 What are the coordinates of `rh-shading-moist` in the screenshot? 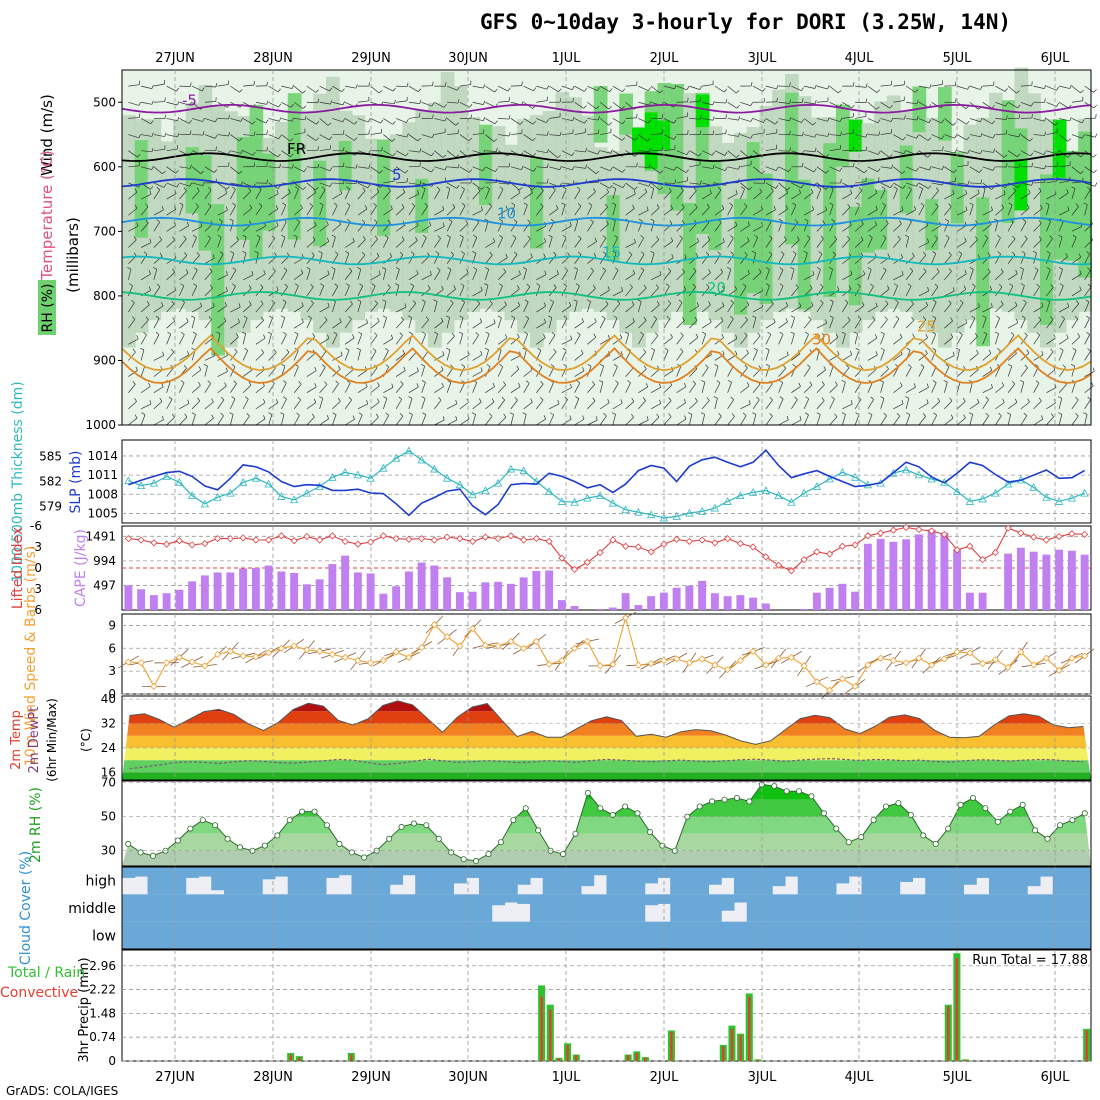 It's located at (830, 220).